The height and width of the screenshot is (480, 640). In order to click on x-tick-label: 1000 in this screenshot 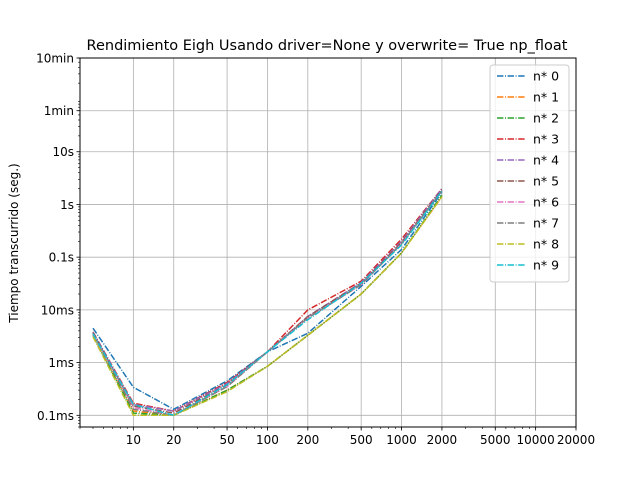, I will do `click(401, 440)`.